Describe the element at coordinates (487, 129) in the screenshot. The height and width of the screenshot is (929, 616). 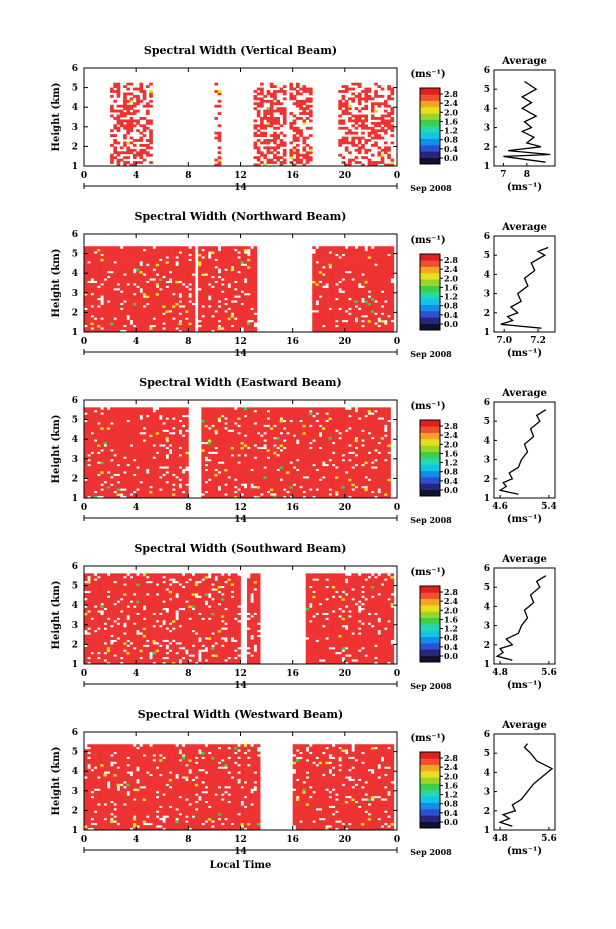
I see `average-y-tick-label: 3` at that location.